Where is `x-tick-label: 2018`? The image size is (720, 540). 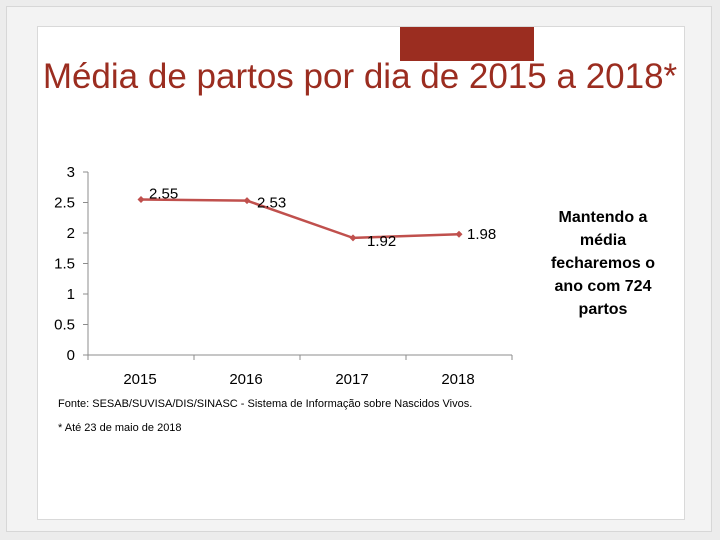 x-tick-label: 2018 is located at coordinates (457, 379).